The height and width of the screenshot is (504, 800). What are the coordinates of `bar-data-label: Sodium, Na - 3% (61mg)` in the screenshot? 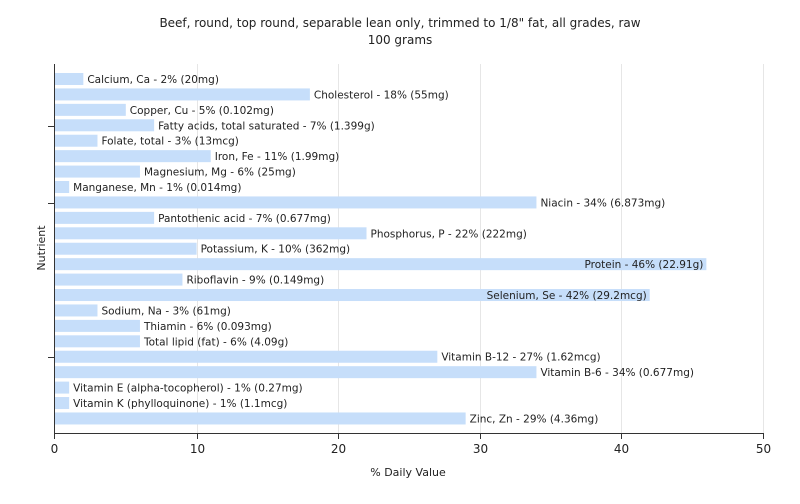 It's located at (165, 311).